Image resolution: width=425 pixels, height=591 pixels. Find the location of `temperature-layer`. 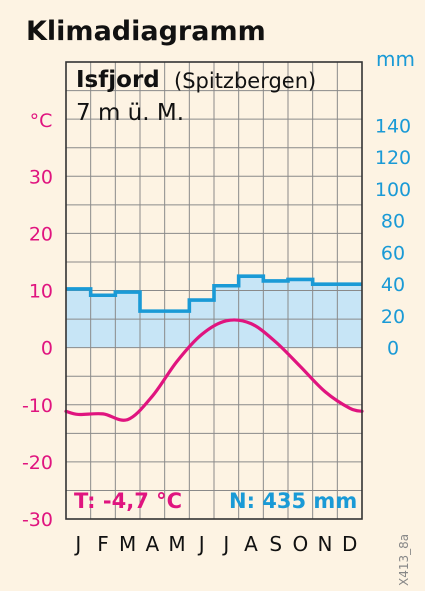

temperature-layer is located at coordinates (214, 370).